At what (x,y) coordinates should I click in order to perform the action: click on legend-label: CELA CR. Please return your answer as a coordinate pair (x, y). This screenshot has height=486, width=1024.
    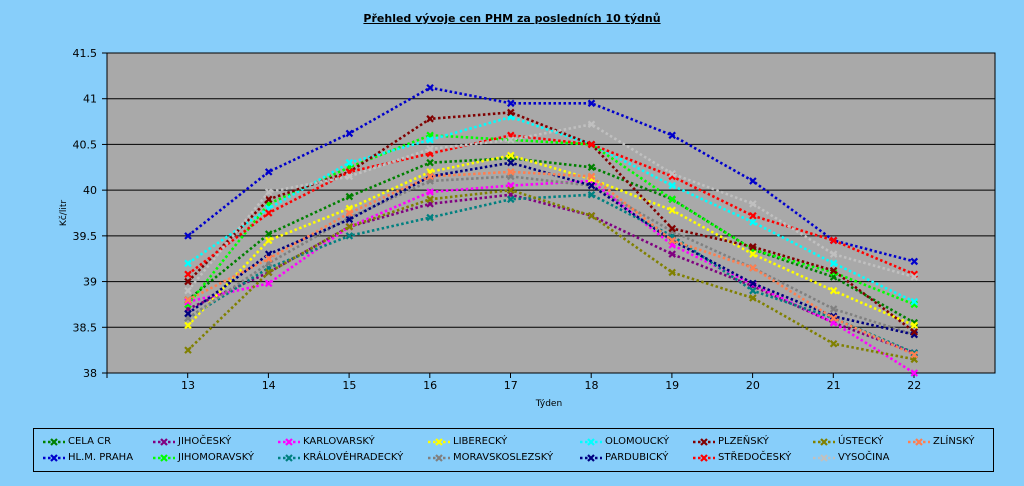
    Looking at the image, I should click on (90, 441).